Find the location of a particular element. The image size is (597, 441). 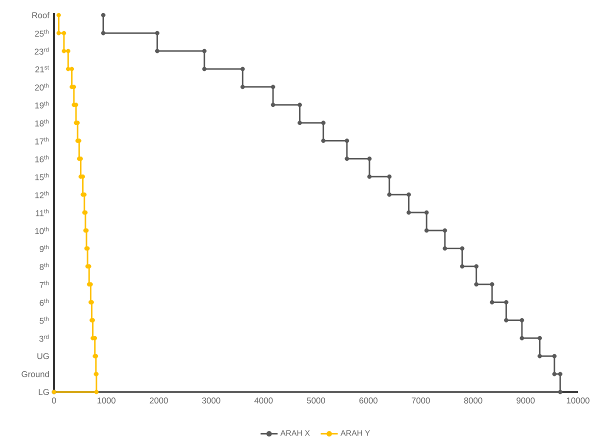

y-tick-label: 25$^{th}$ is located at coordinates (42, 33).